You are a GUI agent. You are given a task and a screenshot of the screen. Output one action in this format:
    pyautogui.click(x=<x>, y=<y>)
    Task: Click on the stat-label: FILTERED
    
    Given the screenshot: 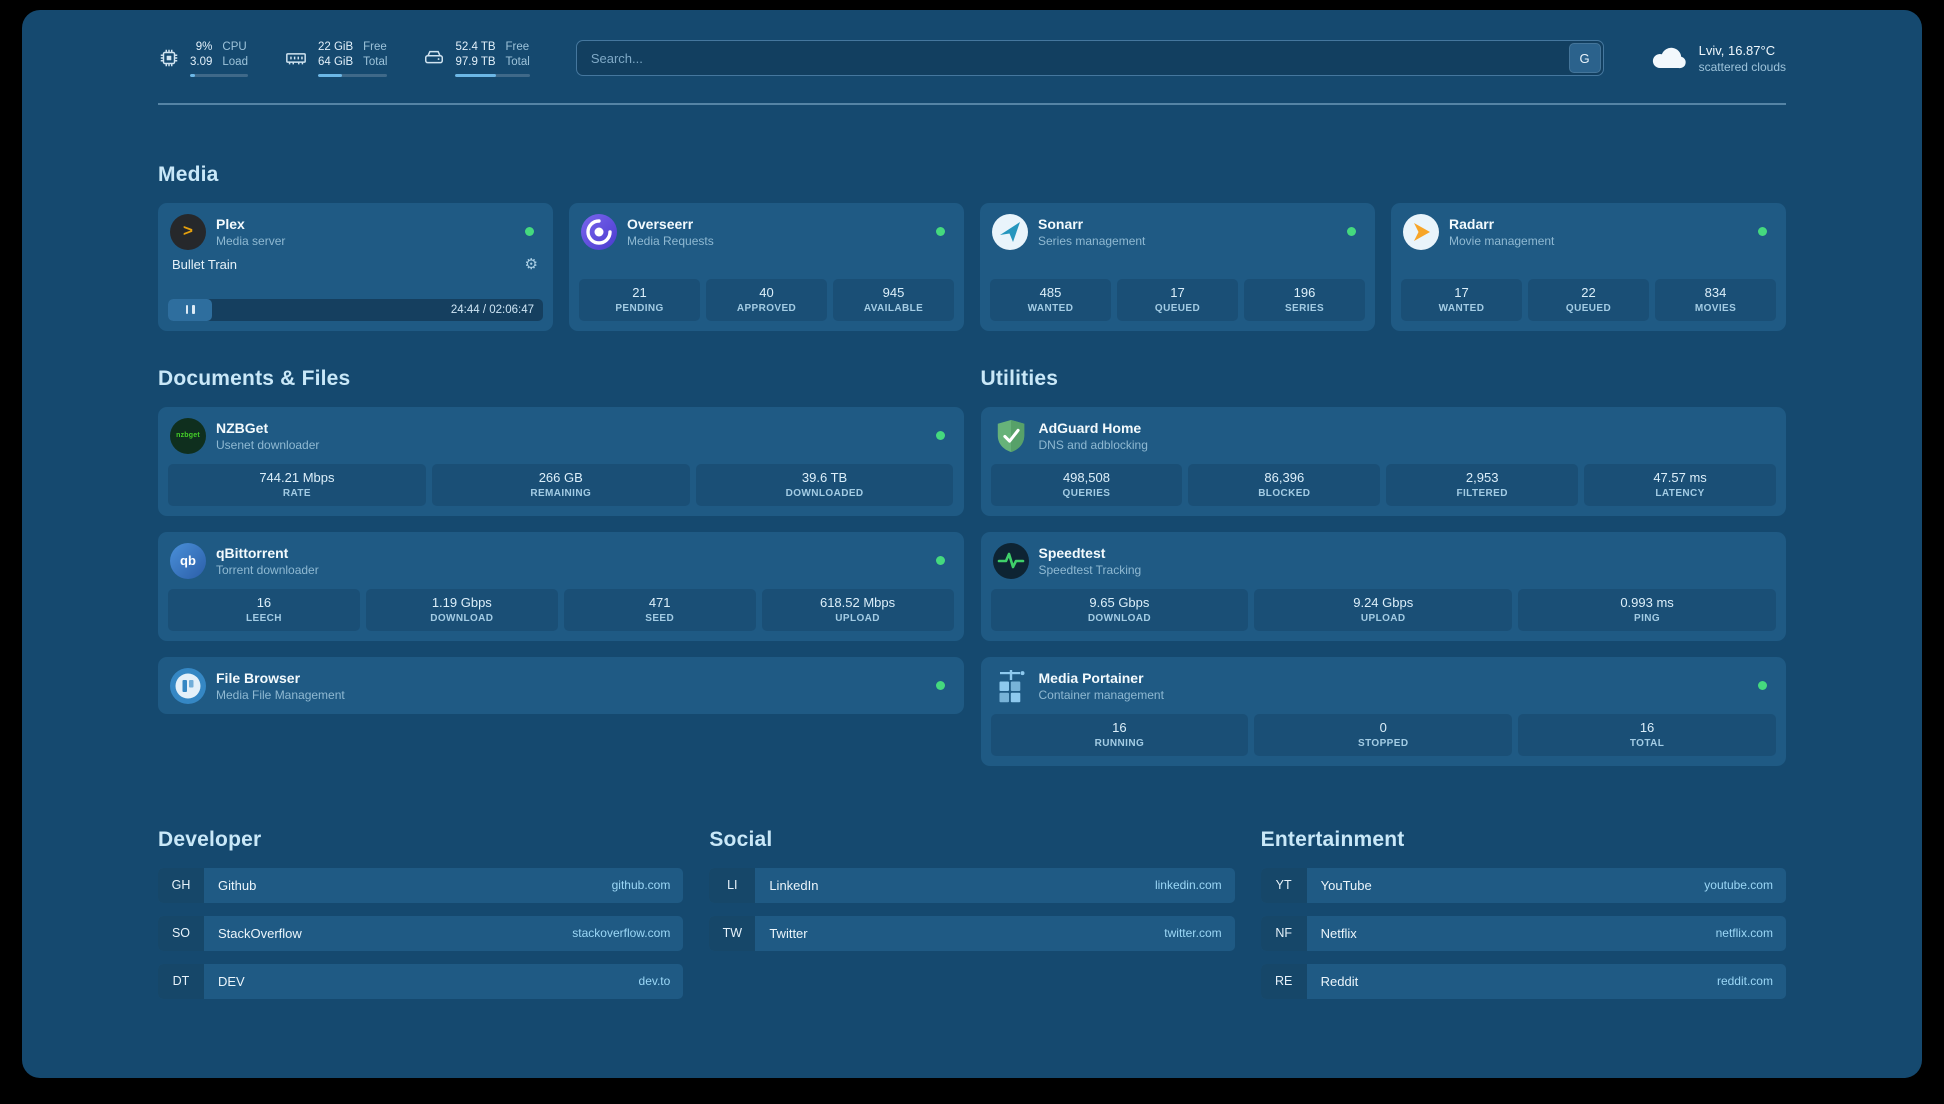 What is the action you would take?
    pyautogui.click(x=1482, y=493)
    